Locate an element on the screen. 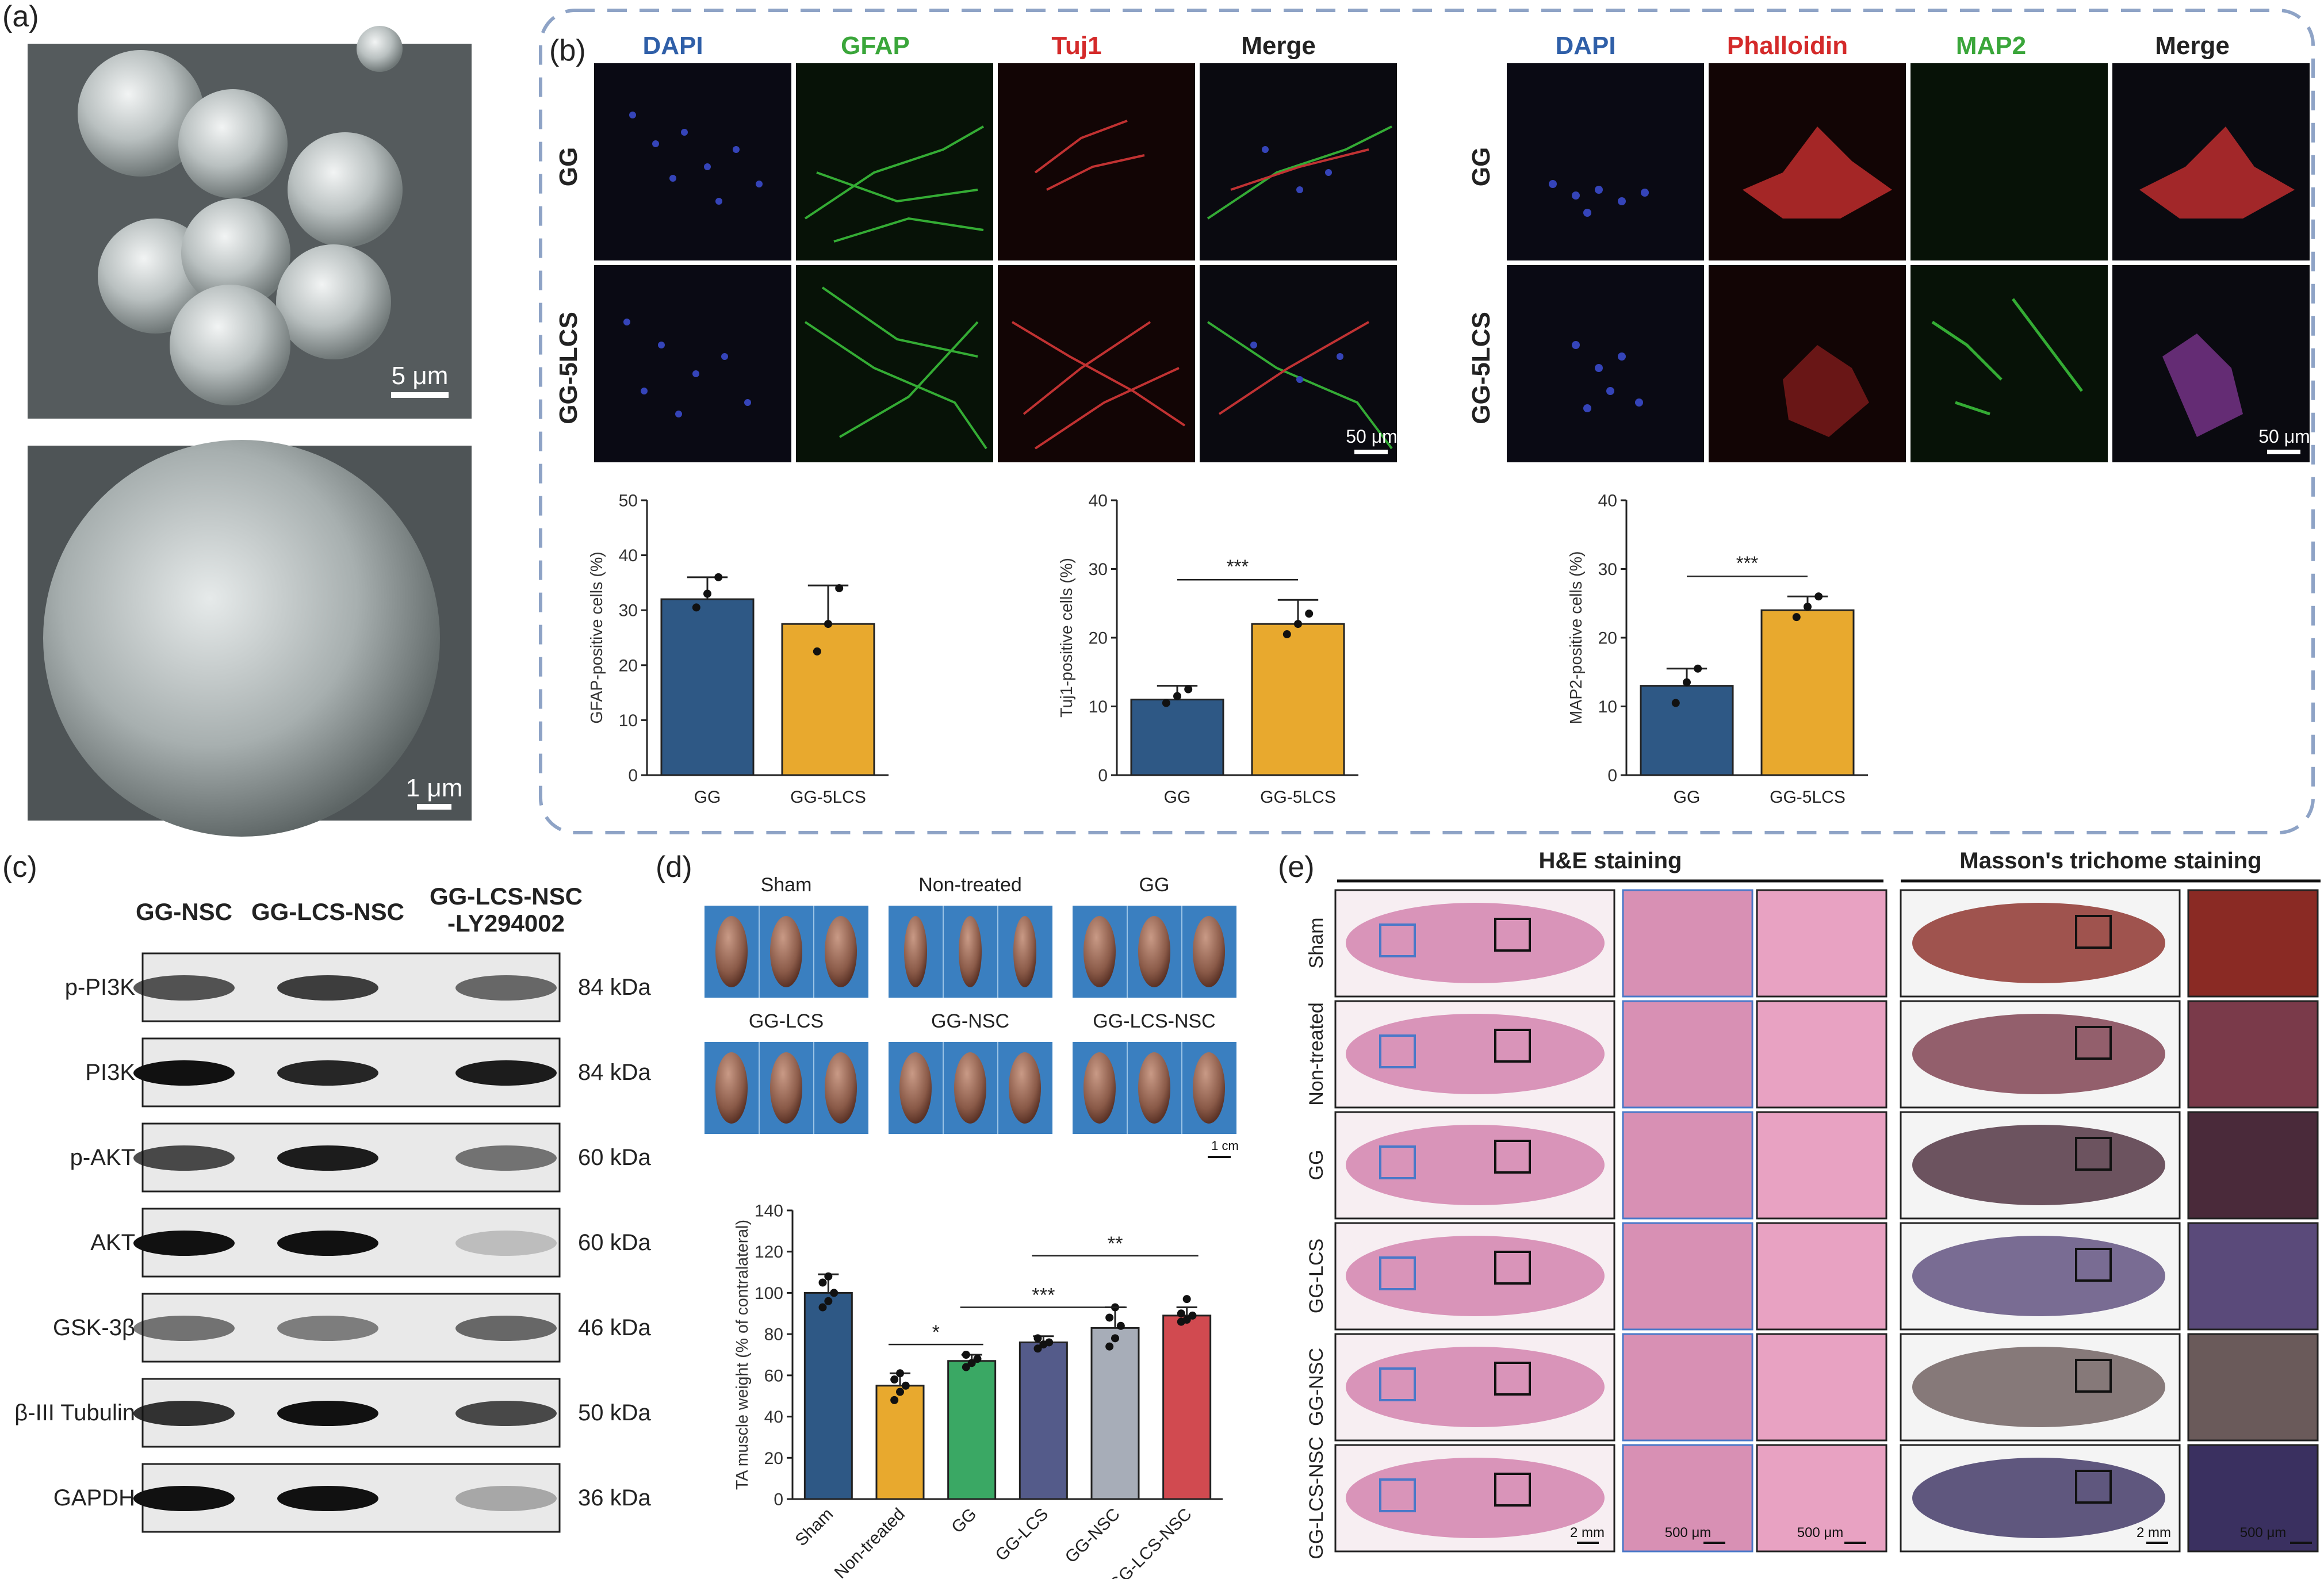 This screenshot has width=2324, height=1579. protein-label: AKT is located at coordinates (112, 1242).